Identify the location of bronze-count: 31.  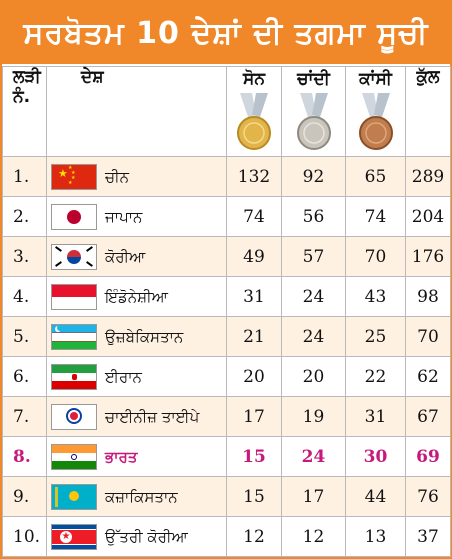
(375, 416).